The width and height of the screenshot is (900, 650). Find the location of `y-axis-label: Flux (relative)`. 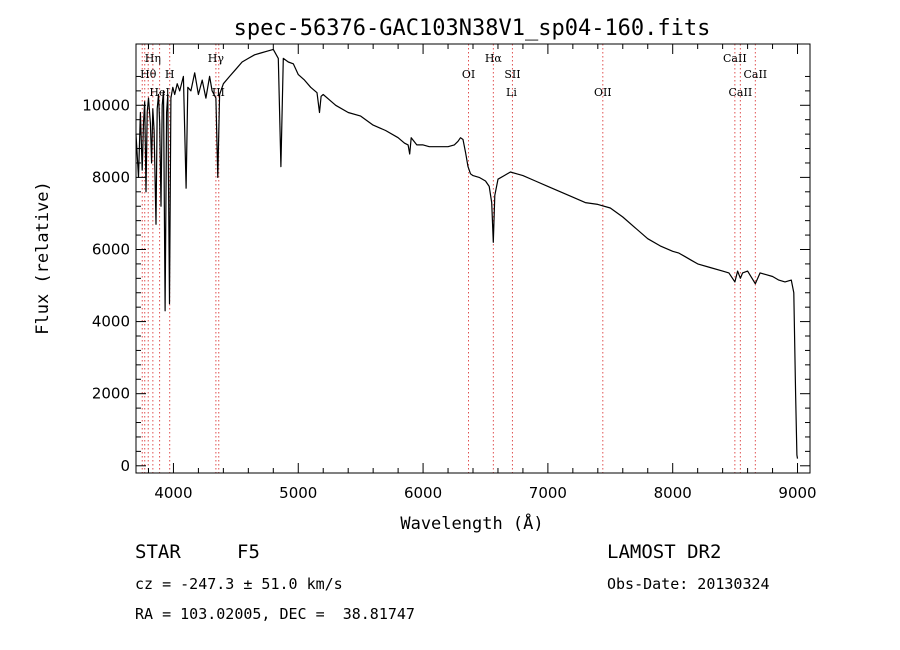

y-axis-label: Flux (relative) is located at coordinates (43, 258).